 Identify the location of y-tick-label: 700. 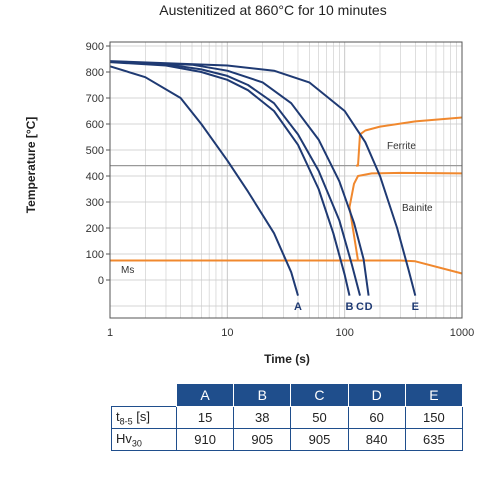
(95, 99).